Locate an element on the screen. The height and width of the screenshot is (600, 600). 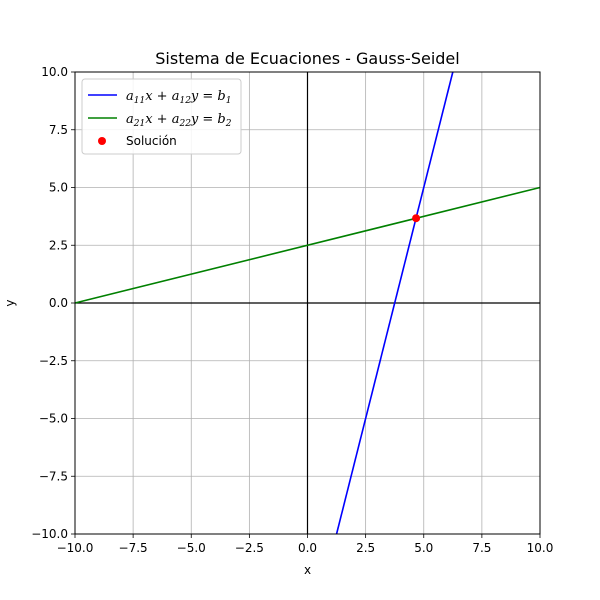
y-tick-label-0: −10.0 is located at coordinates (49, 534).